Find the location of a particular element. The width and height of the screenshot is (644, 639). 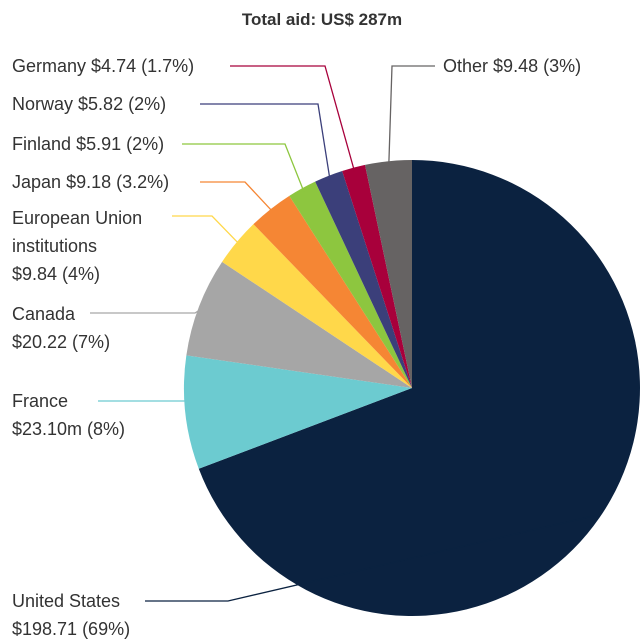

category-label: Other is located at coordinates (466, 66).